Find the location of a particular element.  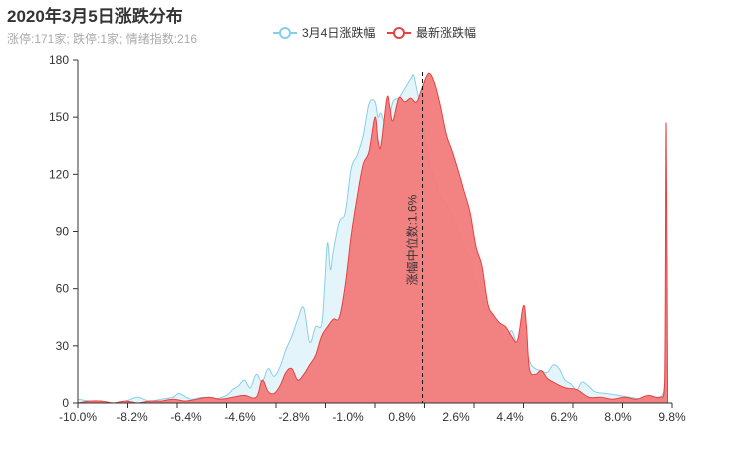

x-tick-label: 2.6% is located at coordinates (456, 417).